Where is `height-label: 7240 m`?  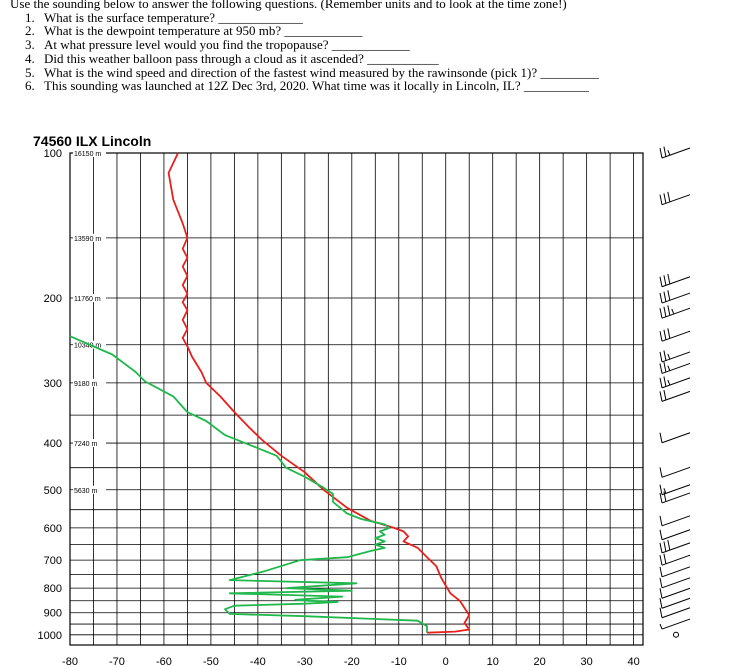 height-label: 7240 m is located at coordinates (86, 444).